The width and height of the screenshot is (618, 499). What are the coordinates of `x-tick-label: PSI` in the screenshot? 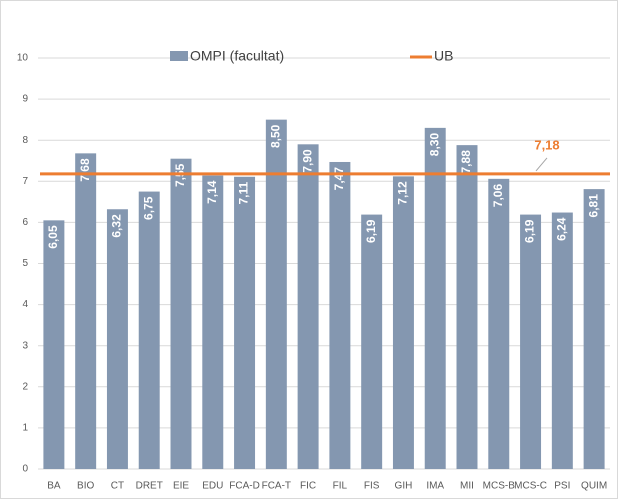 It's located at (562, 486).